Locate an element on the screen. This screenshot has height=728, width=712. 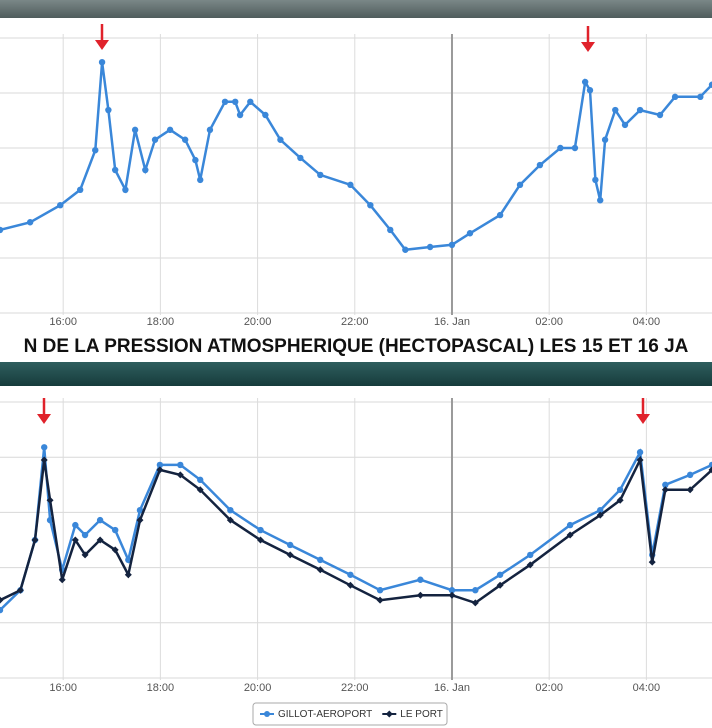
x-tick-label: 22:00 is located at coordinates (355, 322).